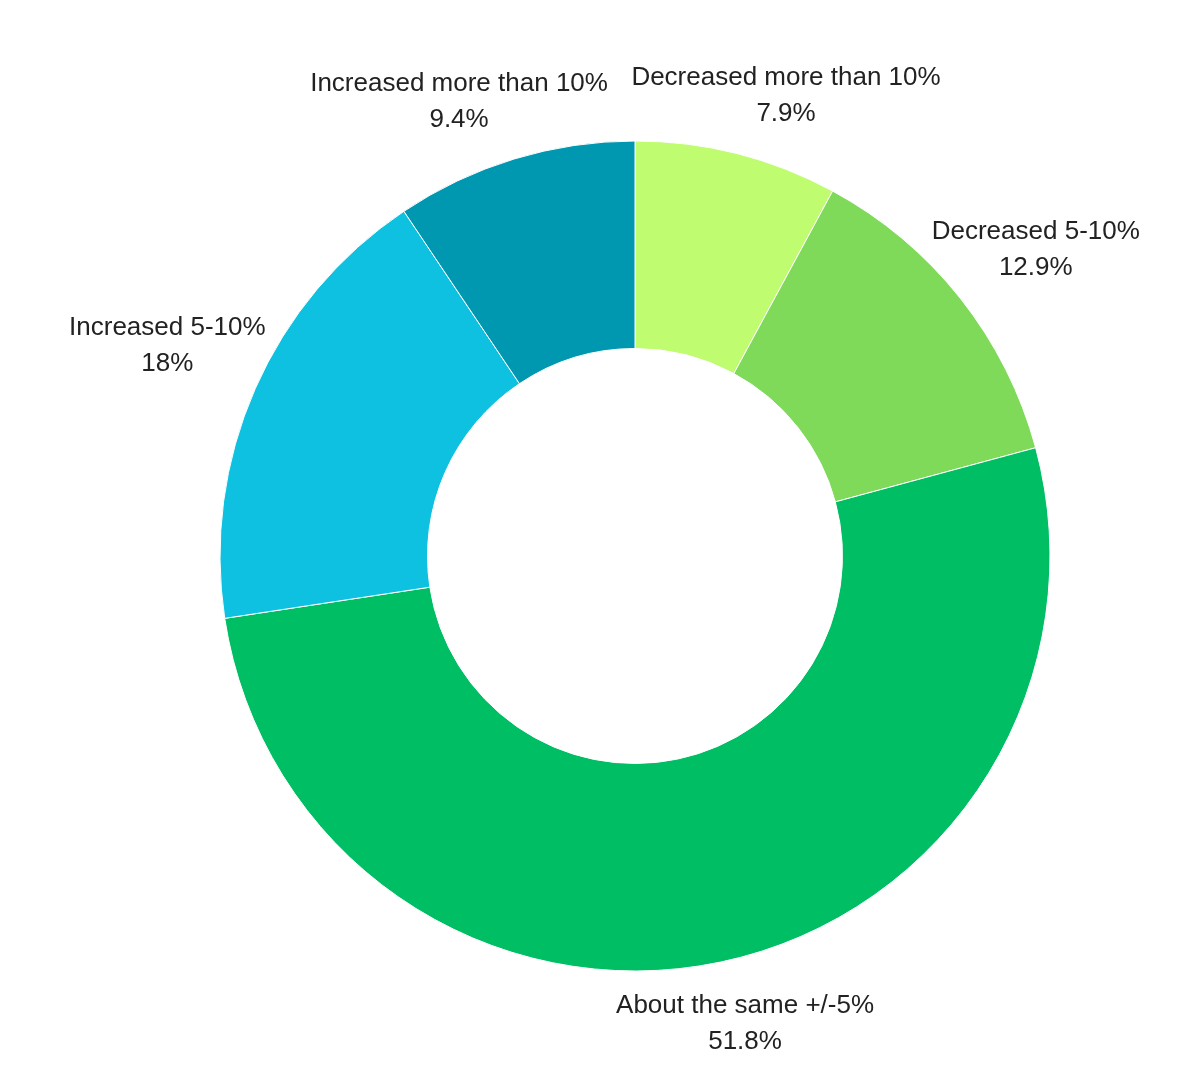  I want to click on data-label: 51.8%, so click(745, 1039).